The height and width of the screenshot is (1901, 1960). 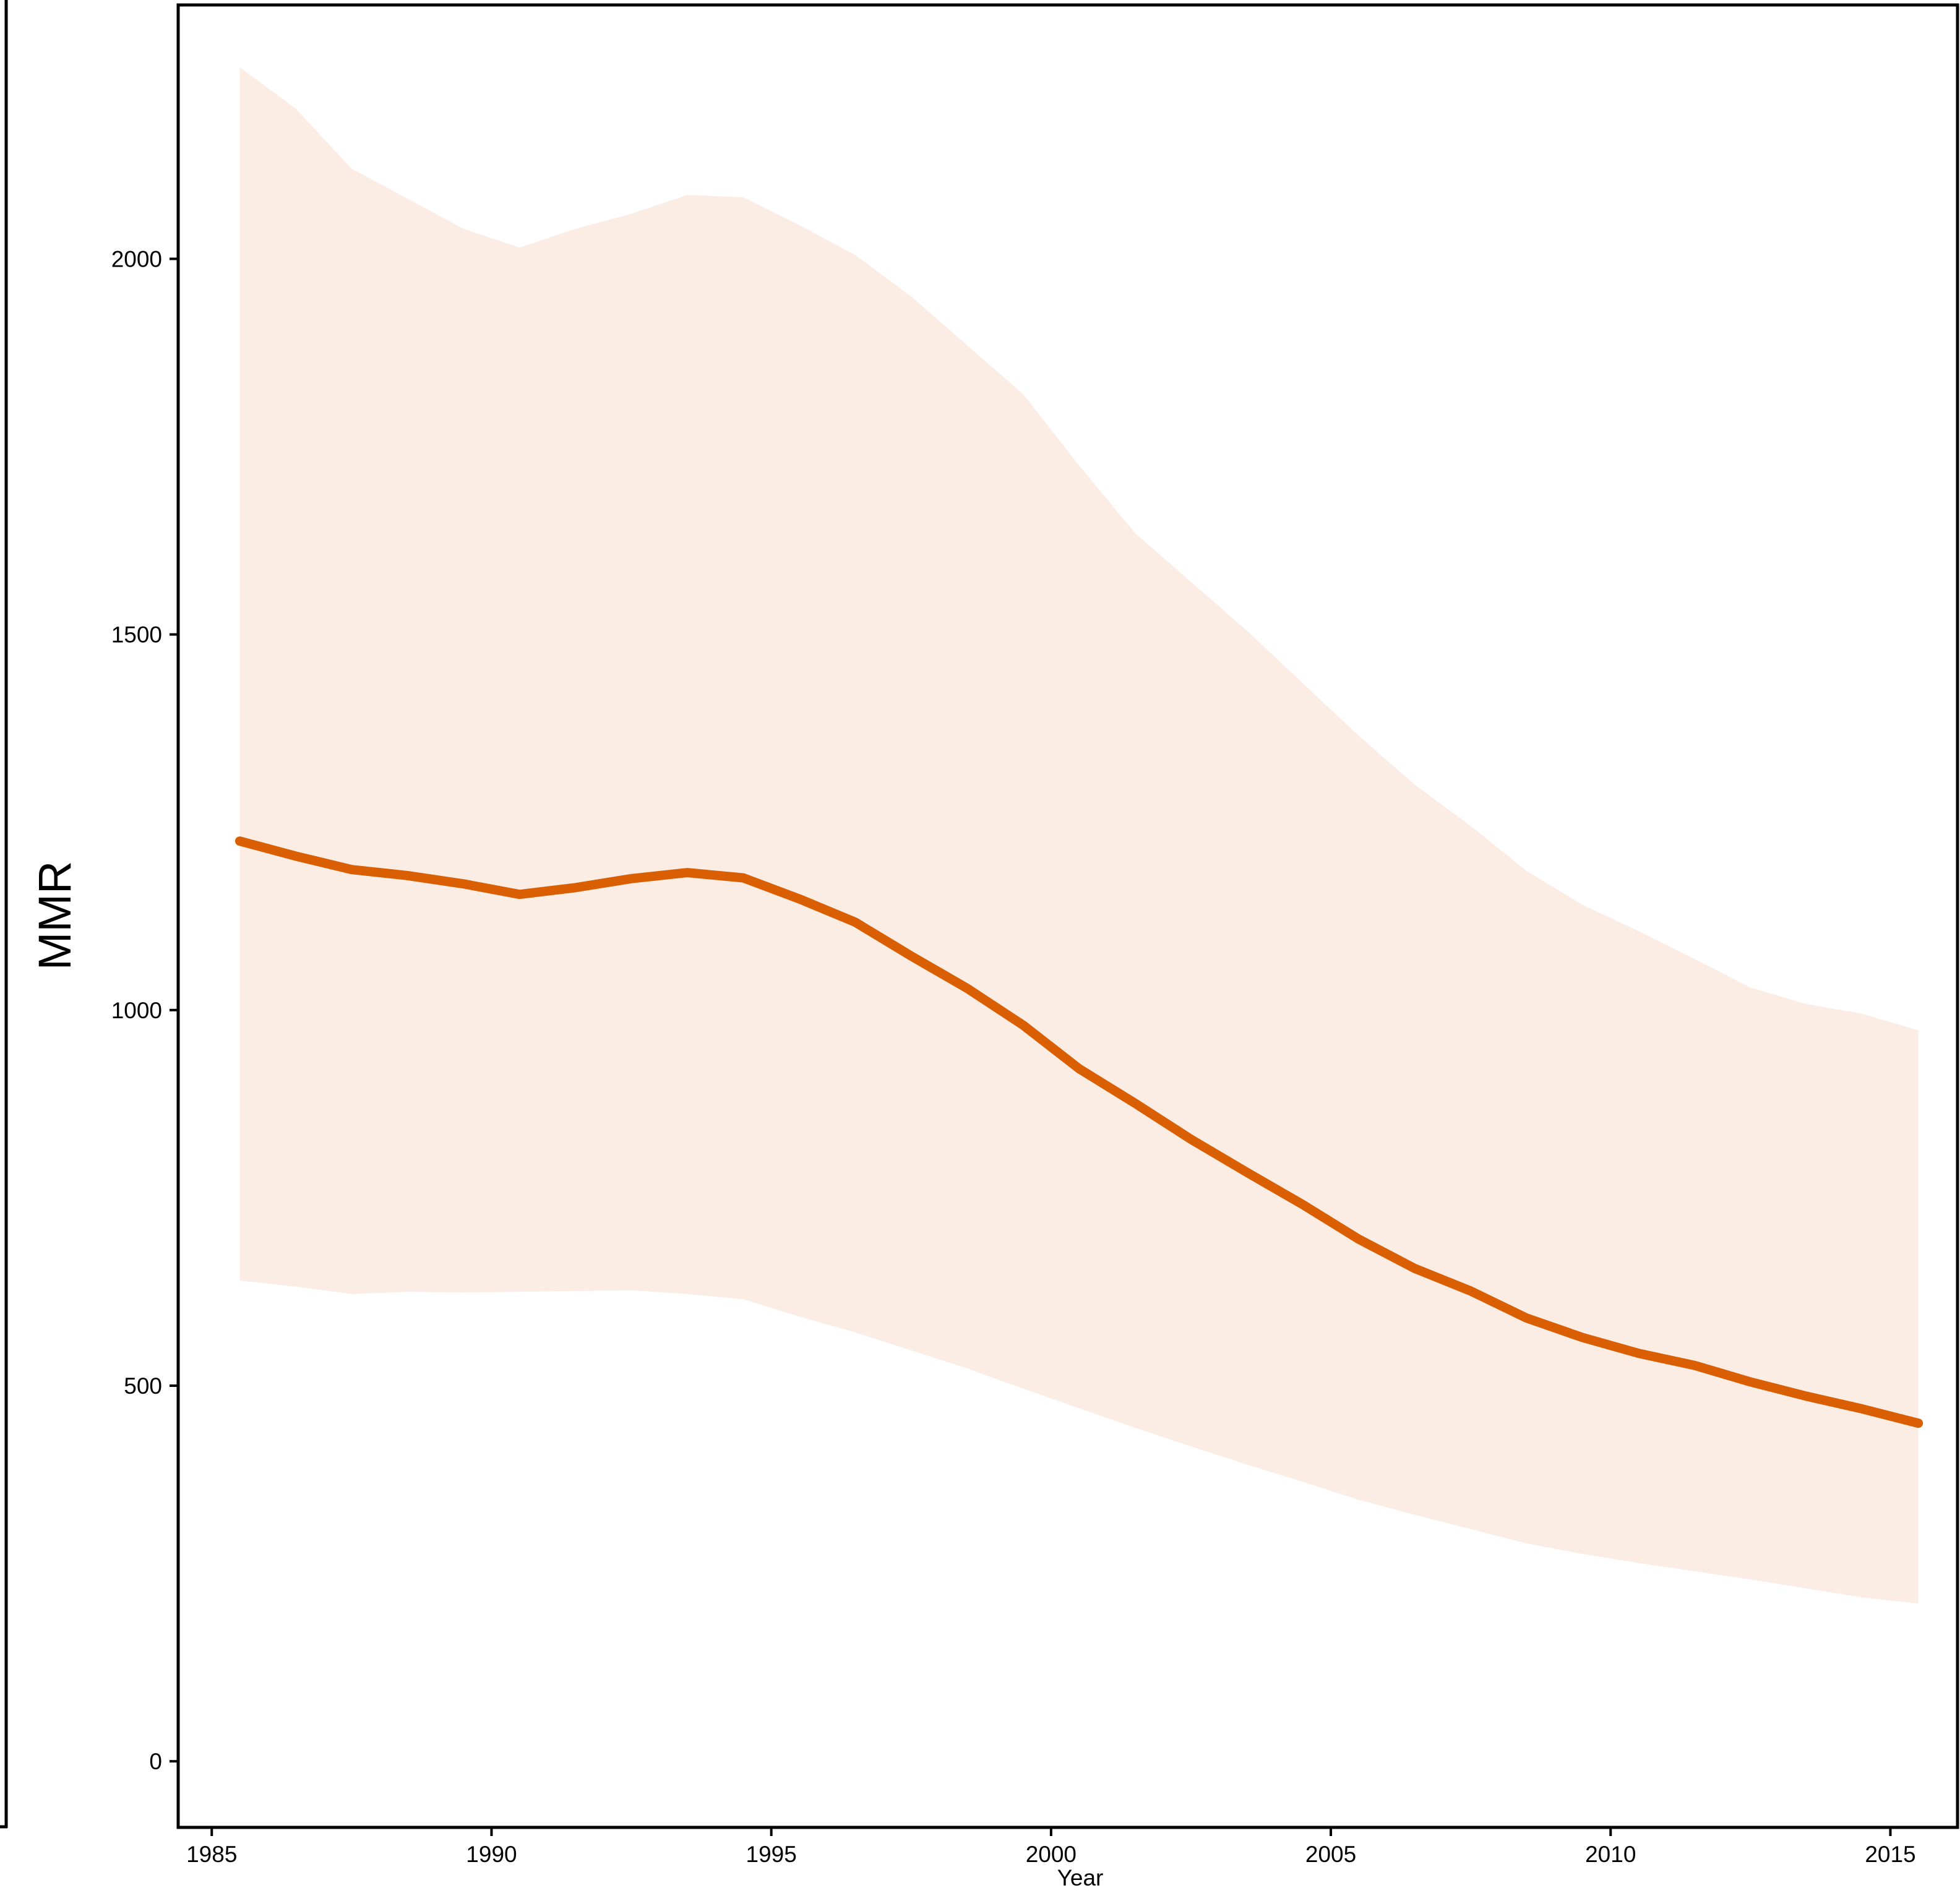 What do you see at coordinates (136, 259) in the screenshot?
I see `y-tick-label: 2000` at bounding box center [136, 259].